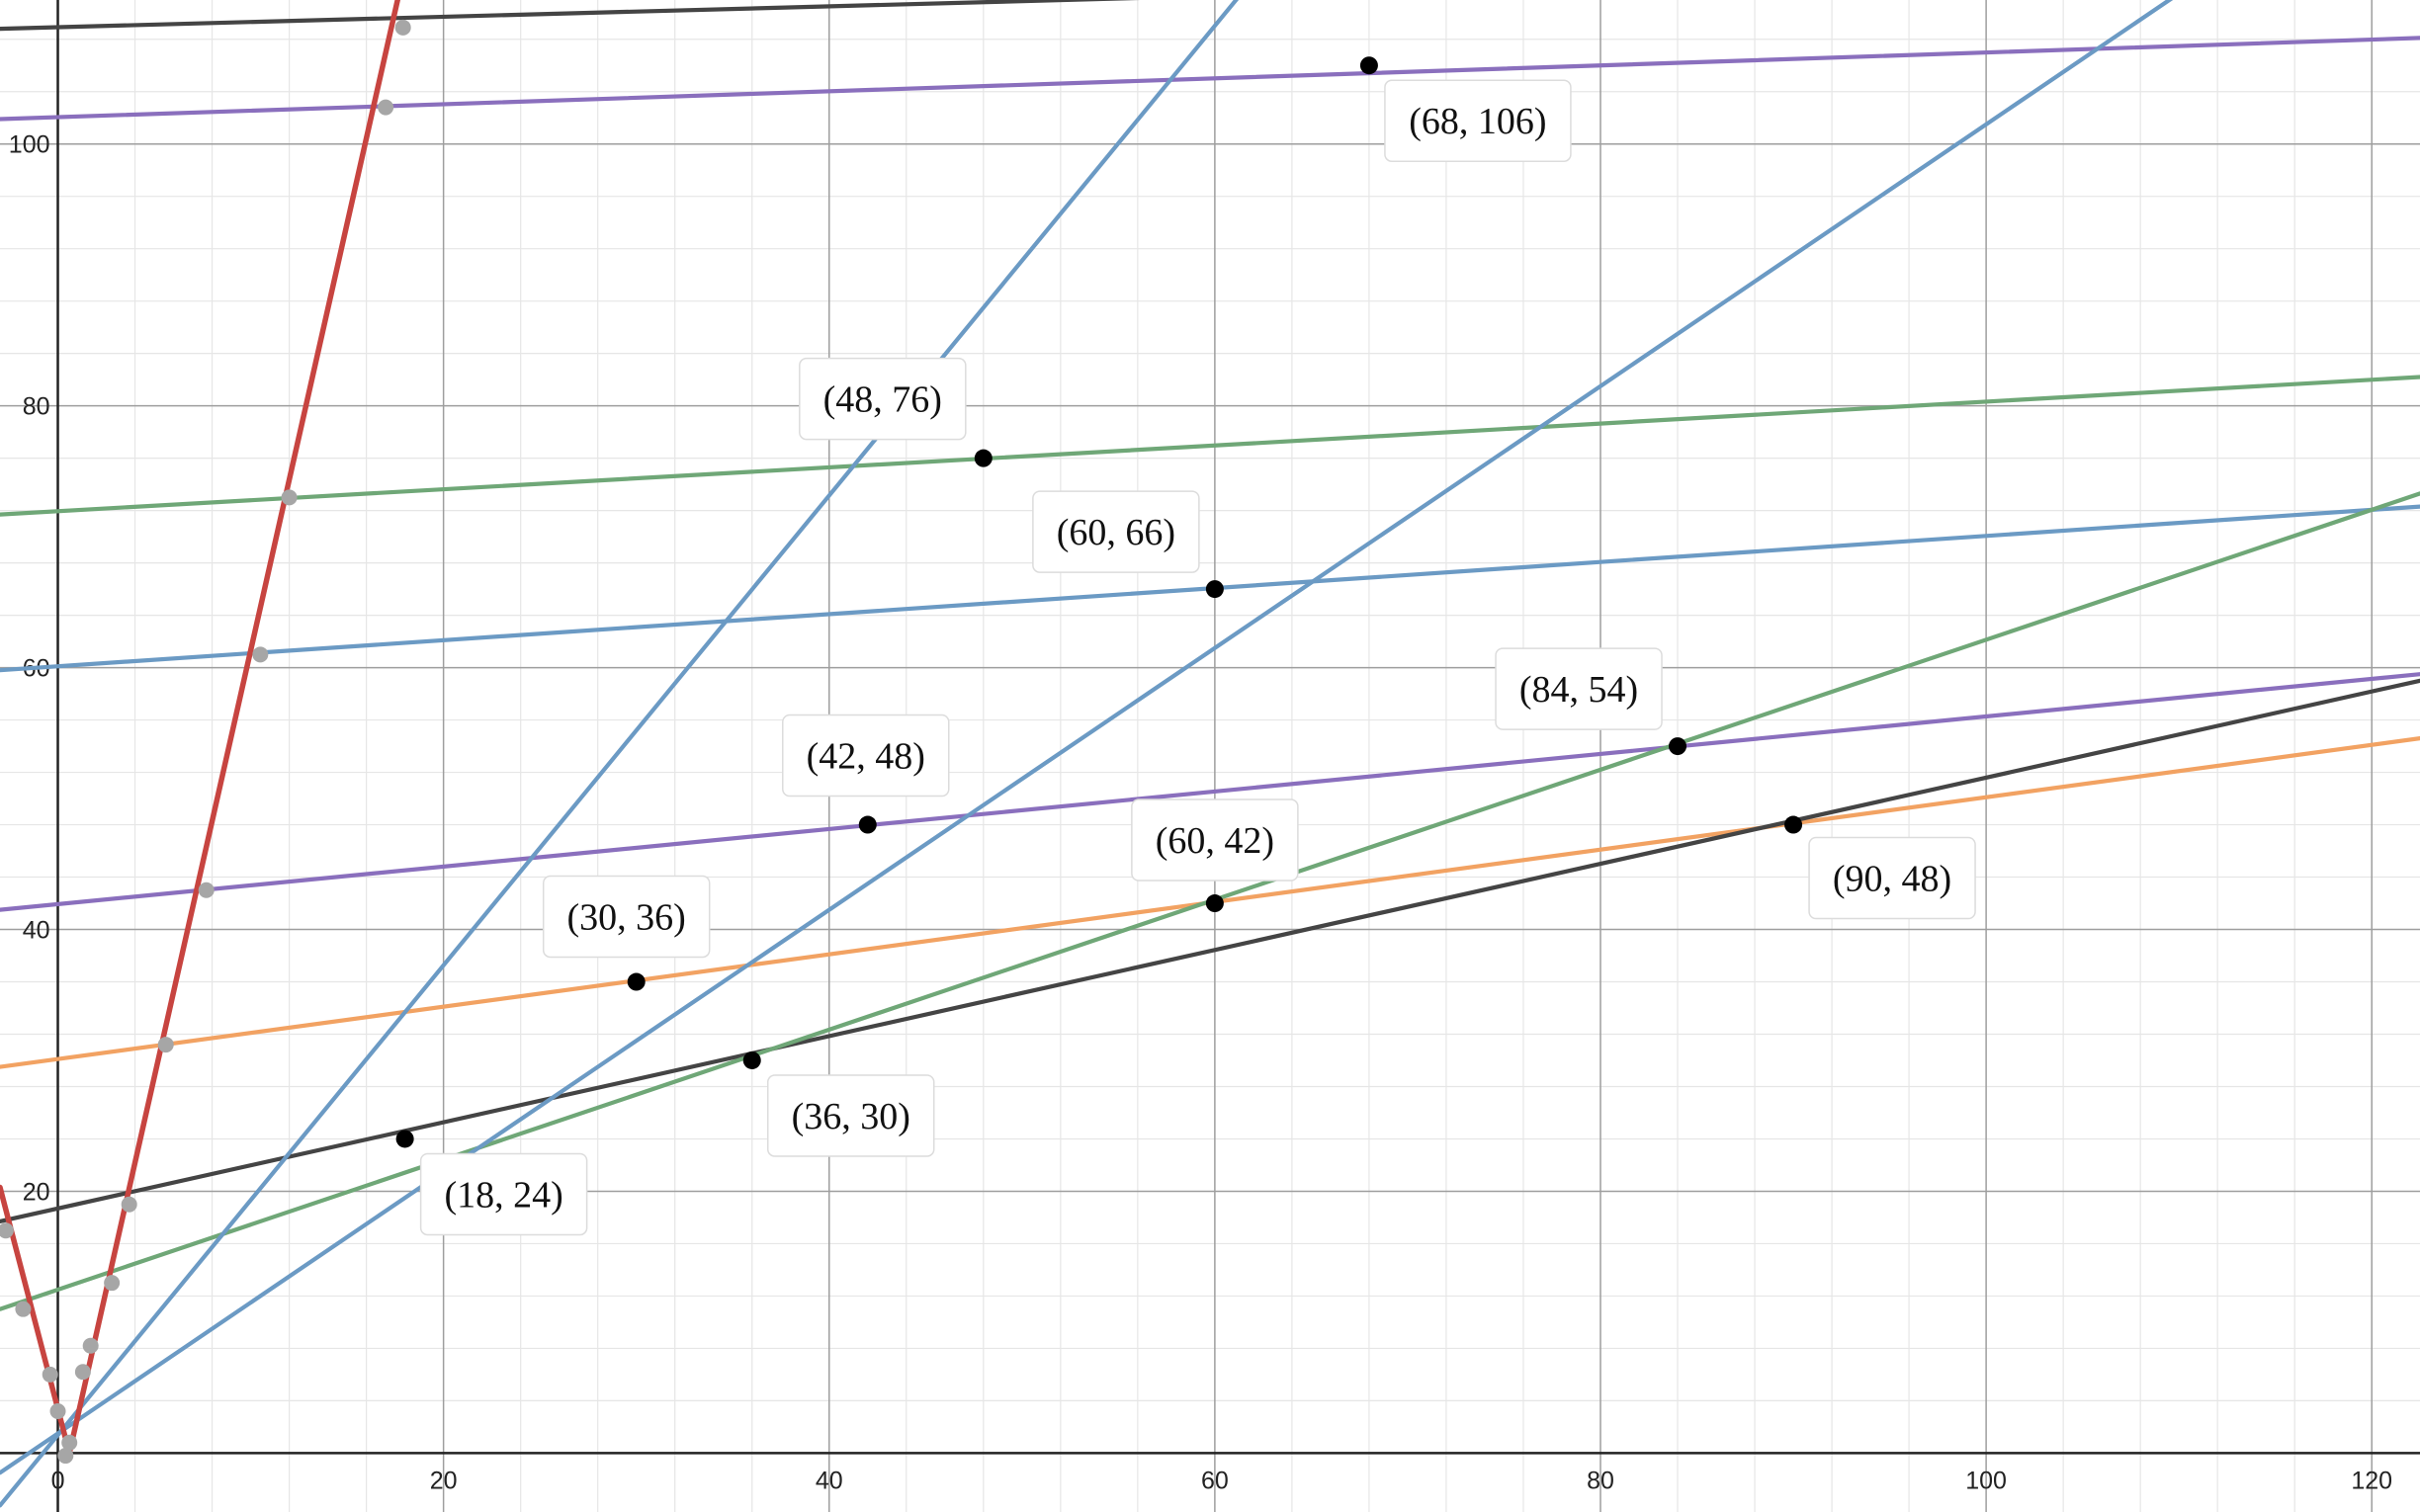 This screenshot has width=2420, height=1512. What do you see at coordinates (571, 16) in the screenshot?
I see `series-line-black` at bounding box center [571, 16].